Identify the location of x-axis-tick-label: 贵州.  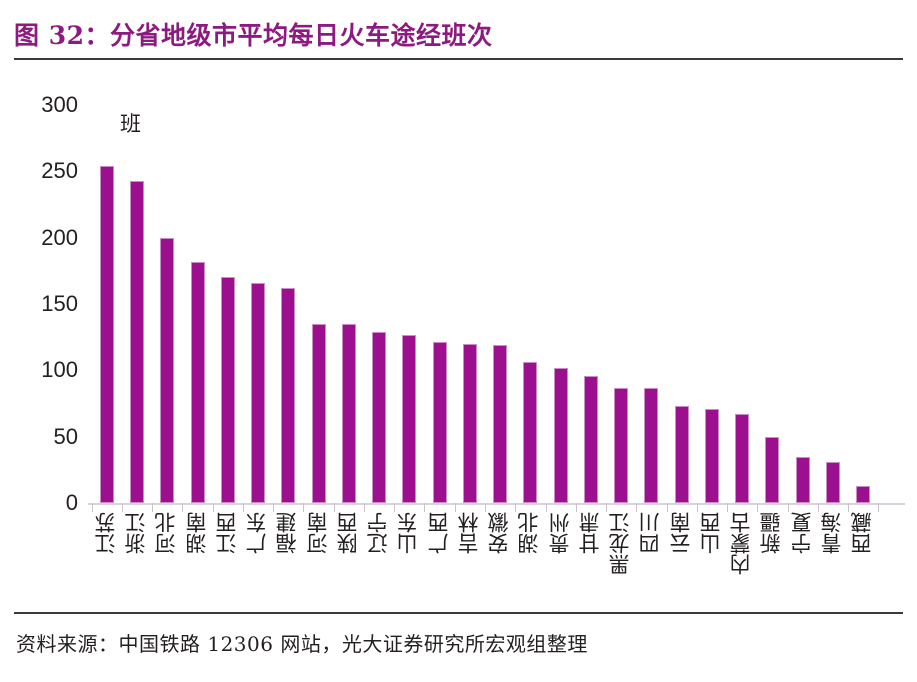
(559, 533).